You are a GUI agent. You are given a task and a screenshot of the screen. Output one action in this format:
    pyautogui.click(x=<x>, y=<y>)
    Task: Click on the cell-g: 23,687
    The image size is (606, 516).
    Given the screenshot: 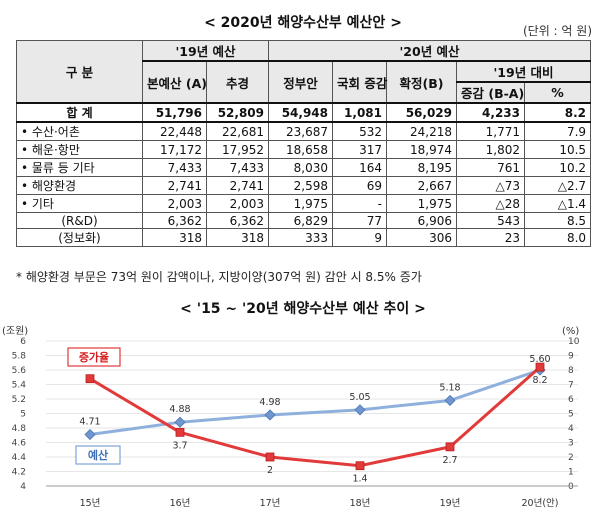 What is the action you would take?
    pyautogui.click(x=301, y=131)
    